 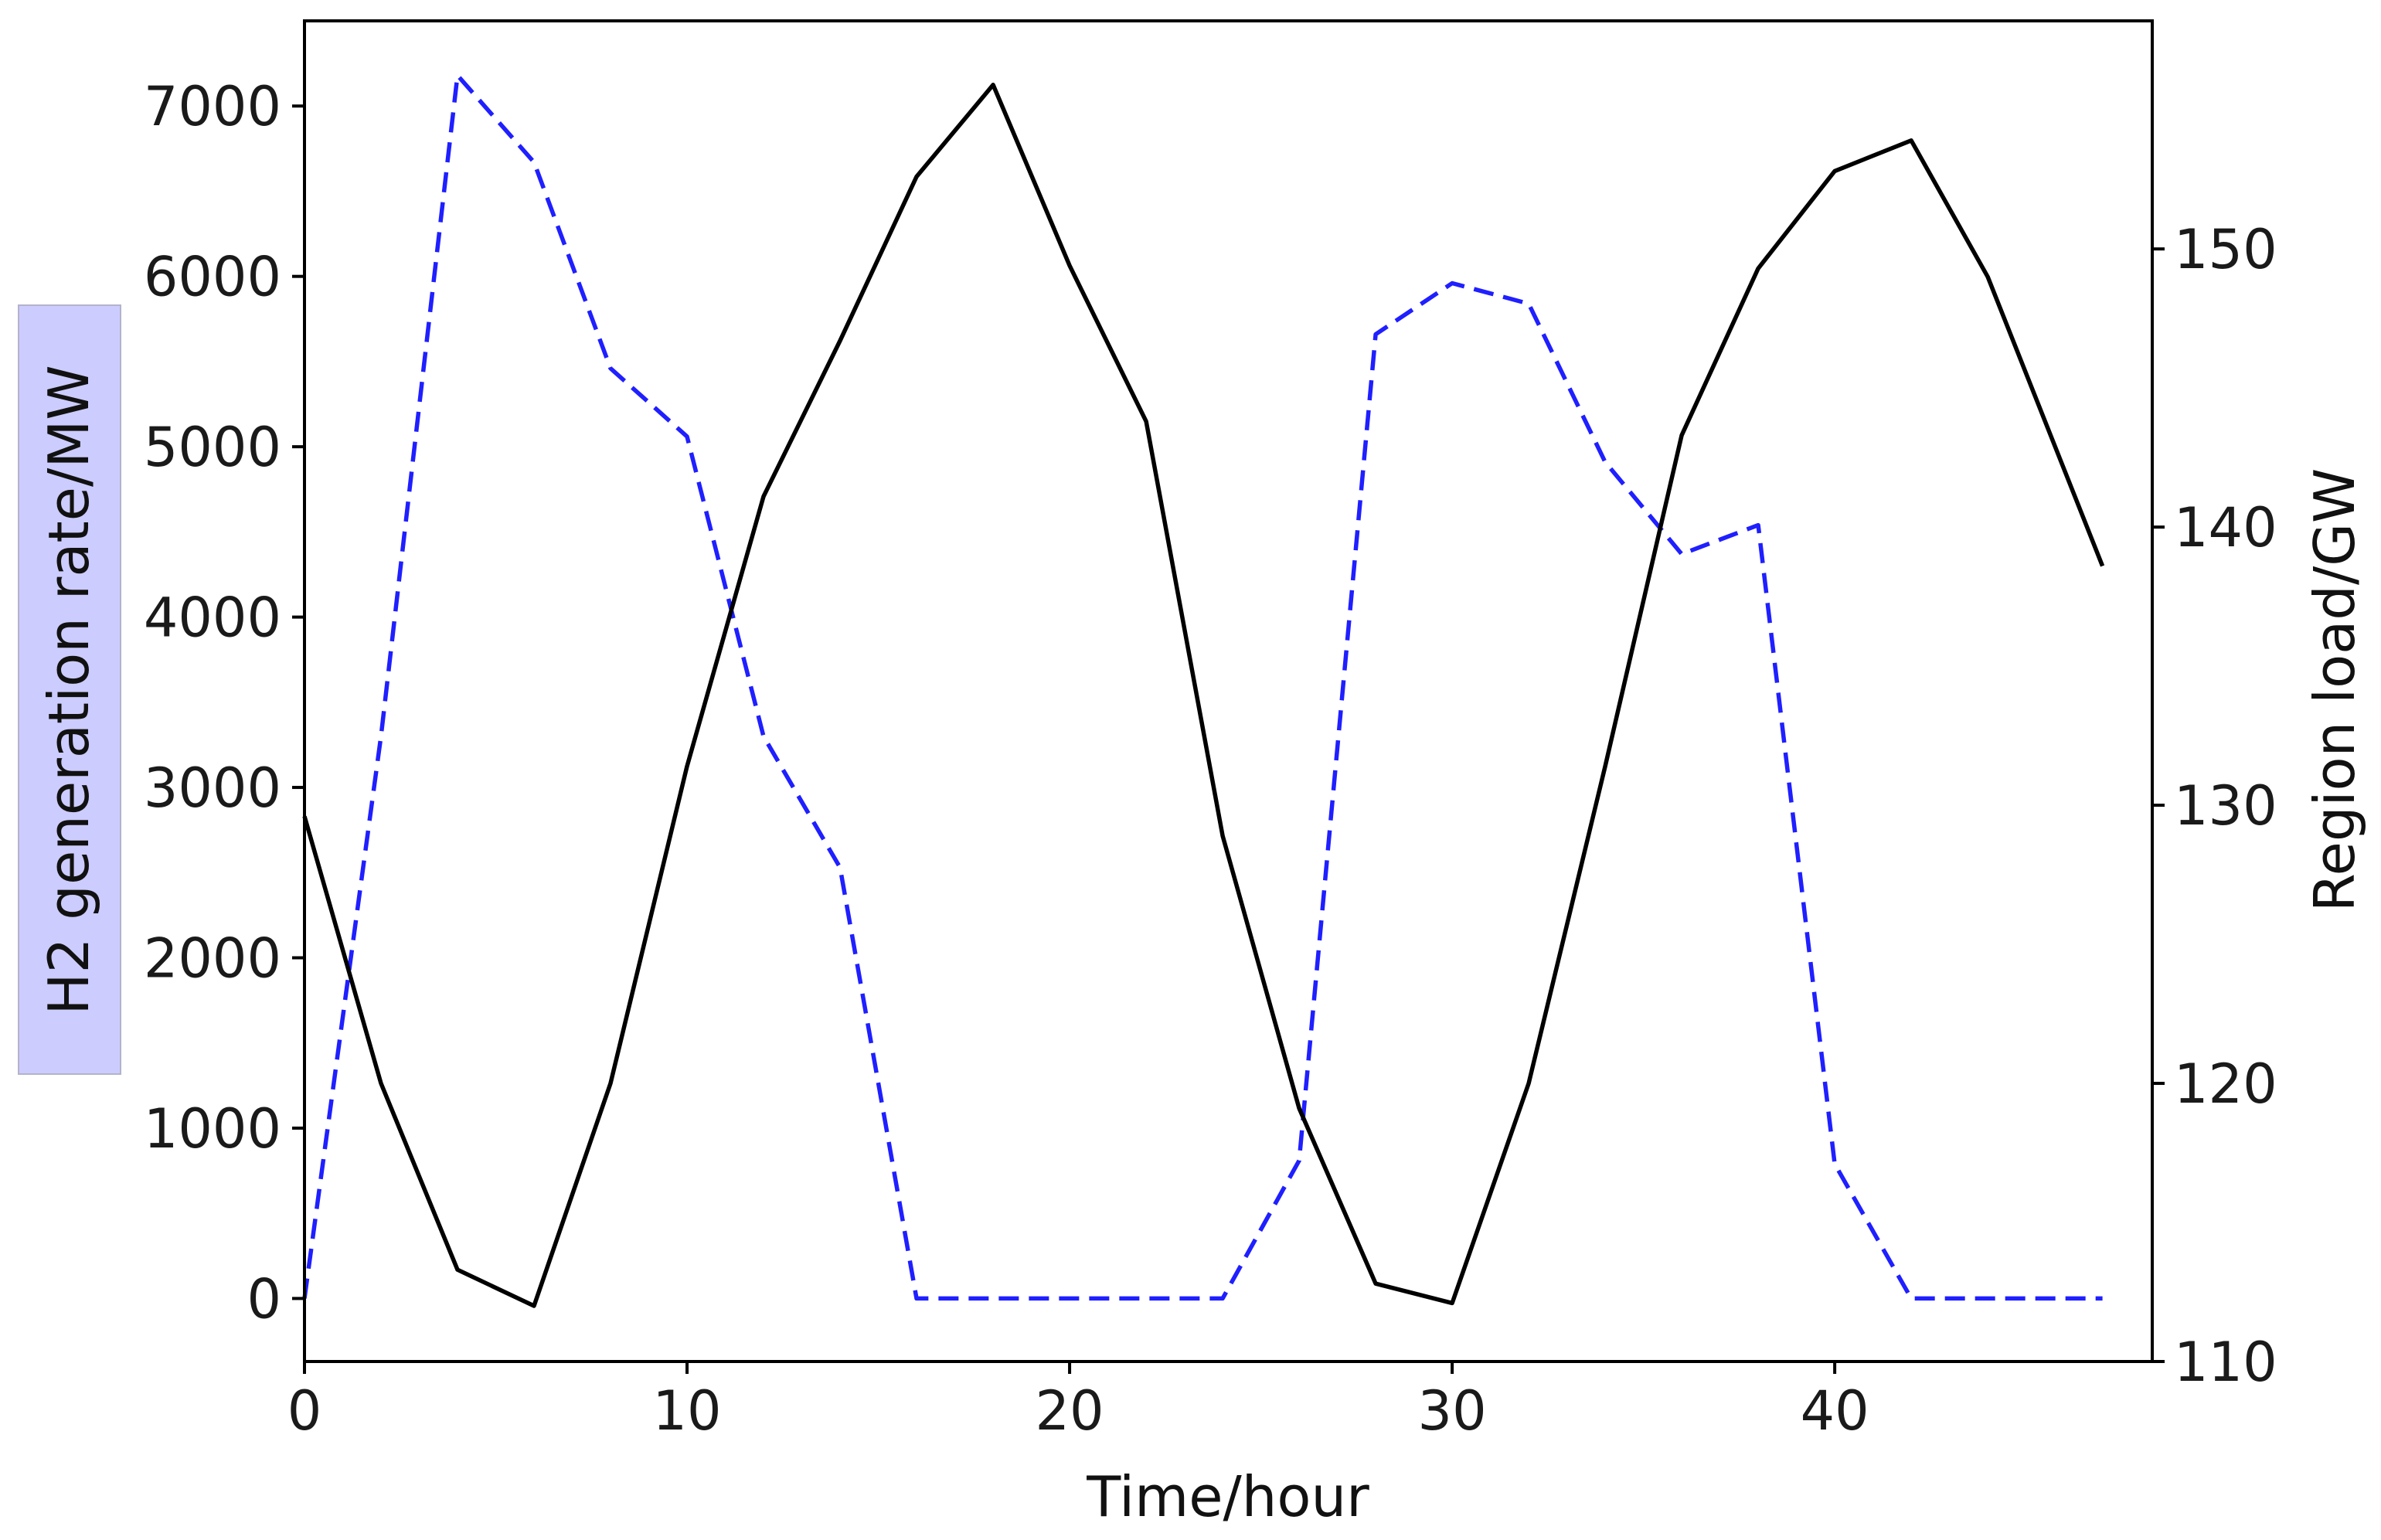 I want to click on right-y-tick-label: 130, so click(x=2225, y=806).